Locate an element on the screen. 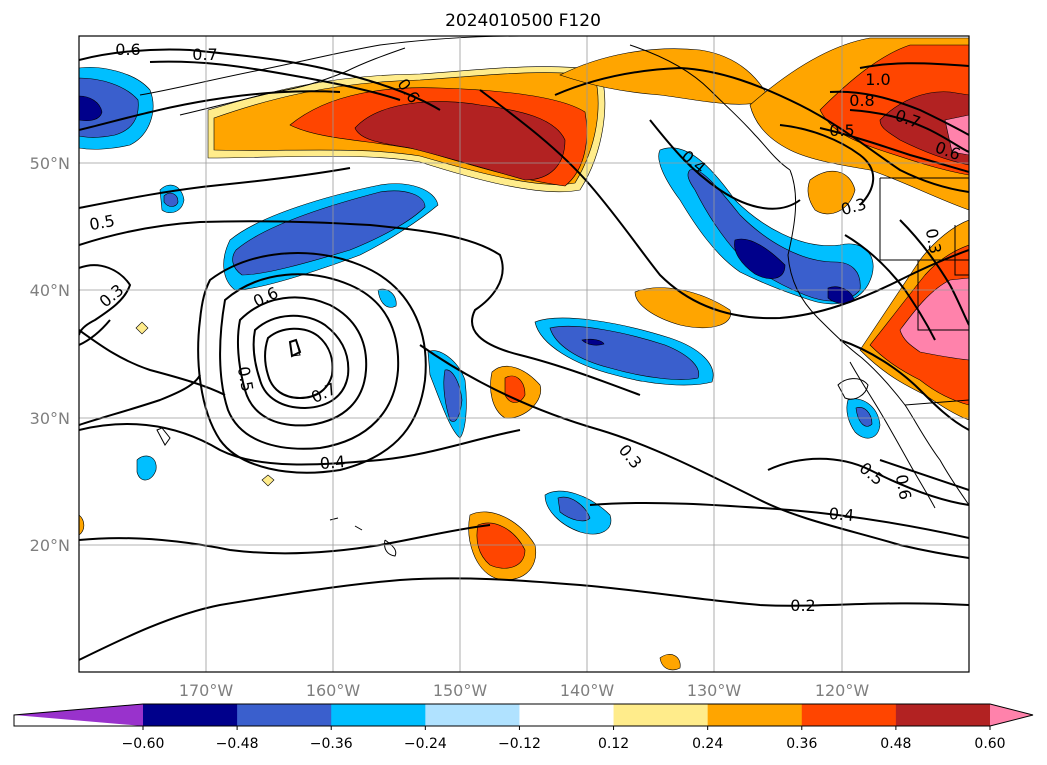  contour-ne-0.7 is located at coordinates (909, 131).